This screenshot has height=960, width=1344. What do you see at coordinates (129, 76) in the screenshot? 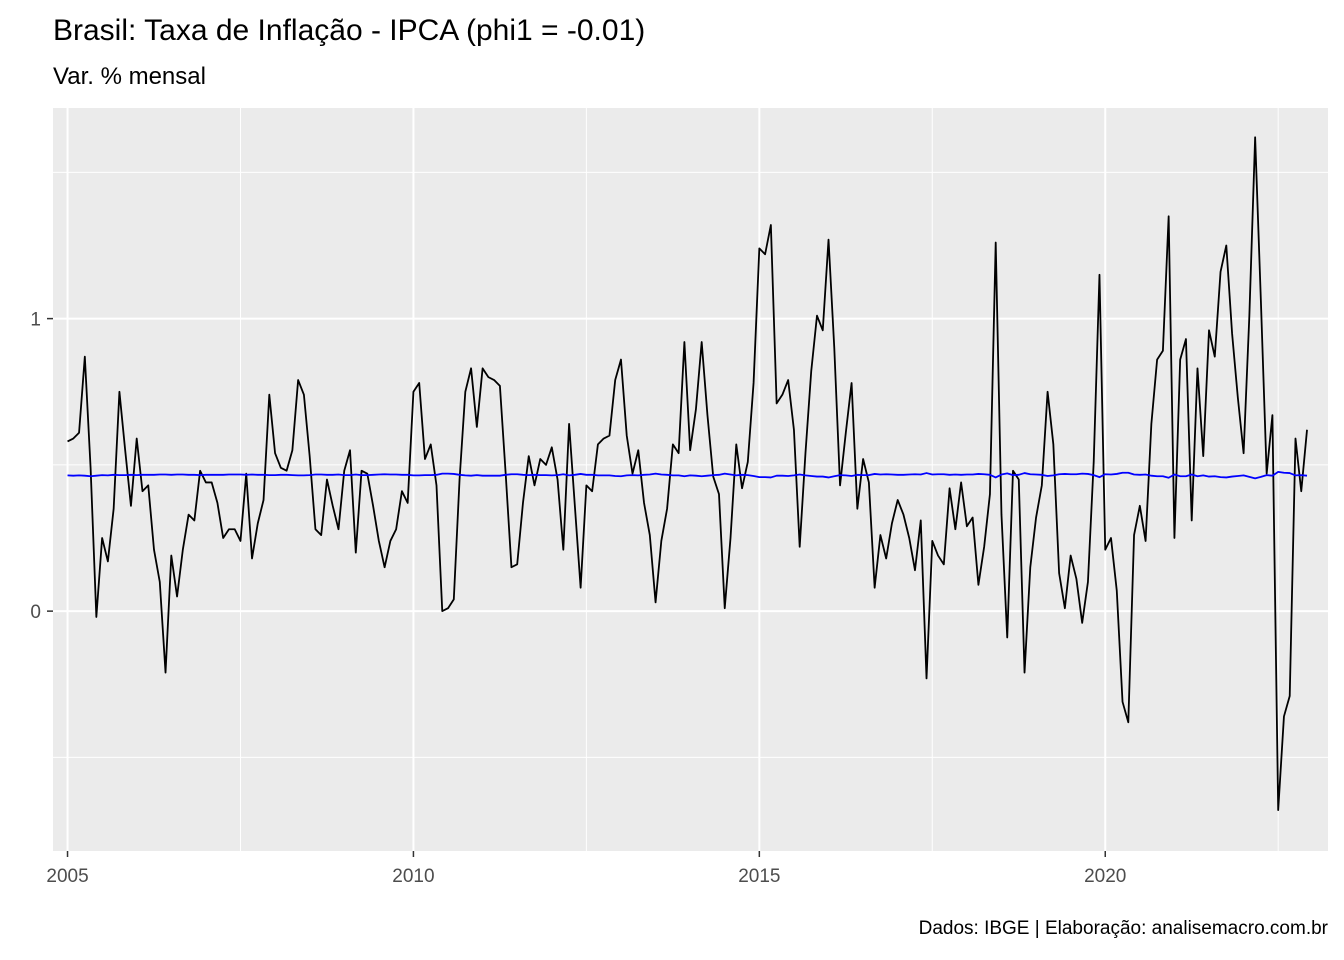
I see `chart-subtitle: Var. % mensal` at bounding box center [129, 76].